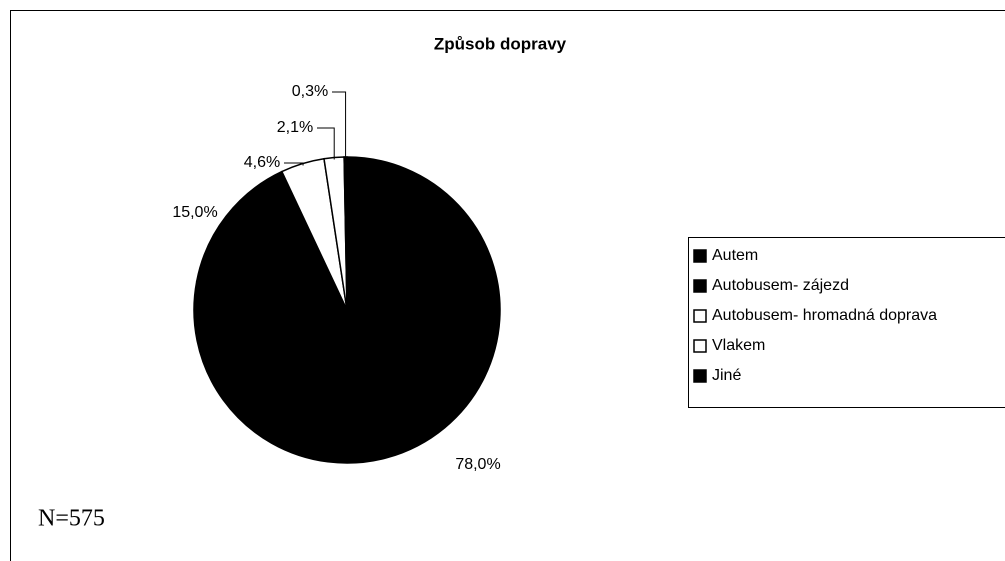  I want to click on data-label: 2,1%, so click(295, 127).